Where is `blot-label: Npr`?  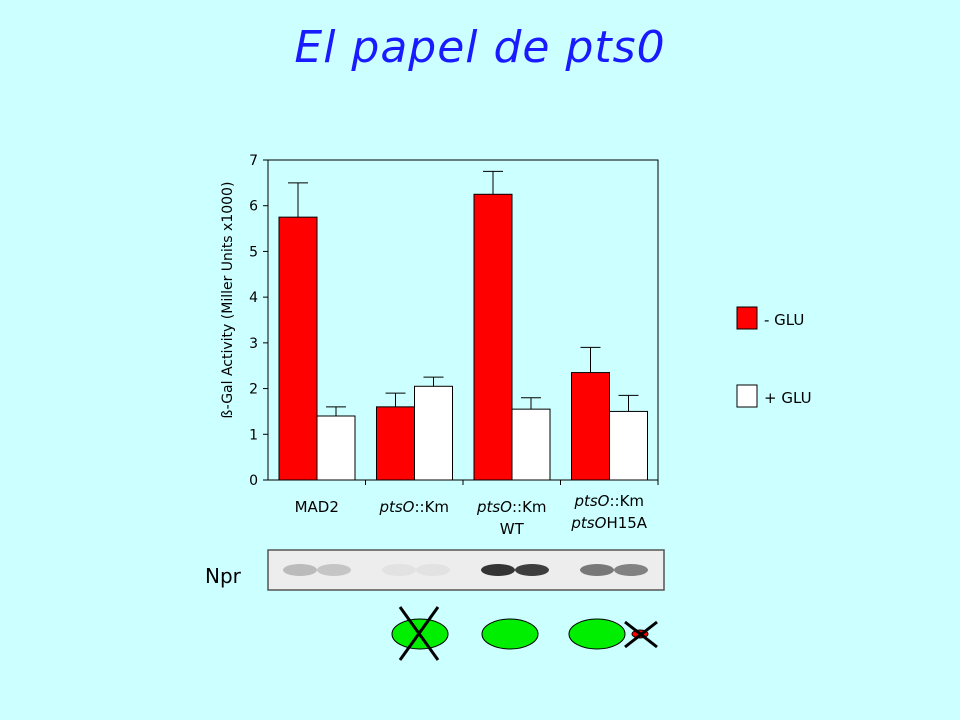
blot-label: Npr is located at coordinates (223, 576).